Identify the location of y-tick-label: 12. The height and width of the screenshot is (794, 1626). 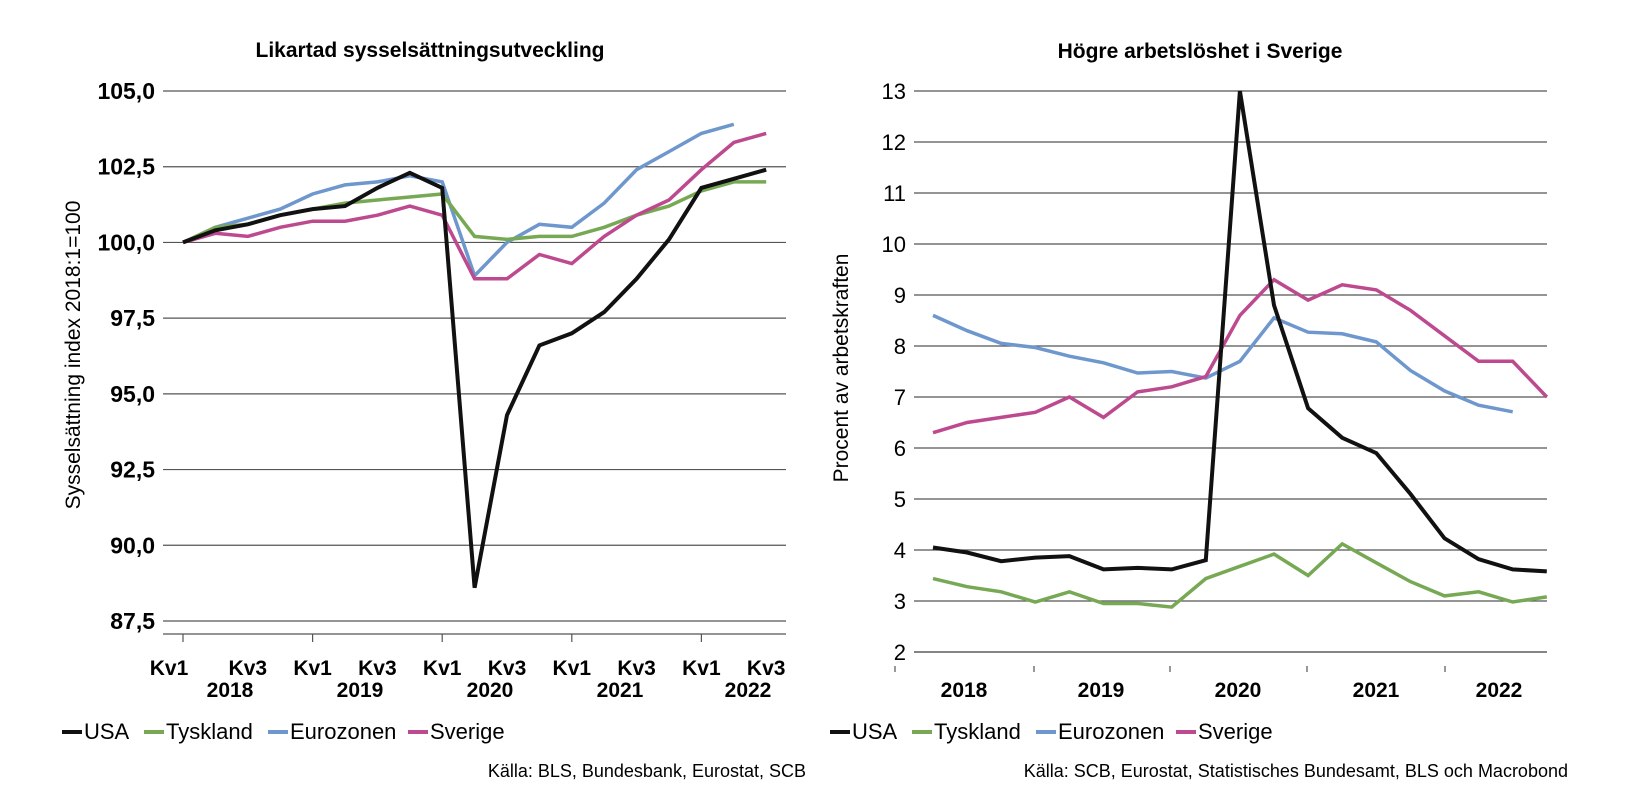
(894, 142).